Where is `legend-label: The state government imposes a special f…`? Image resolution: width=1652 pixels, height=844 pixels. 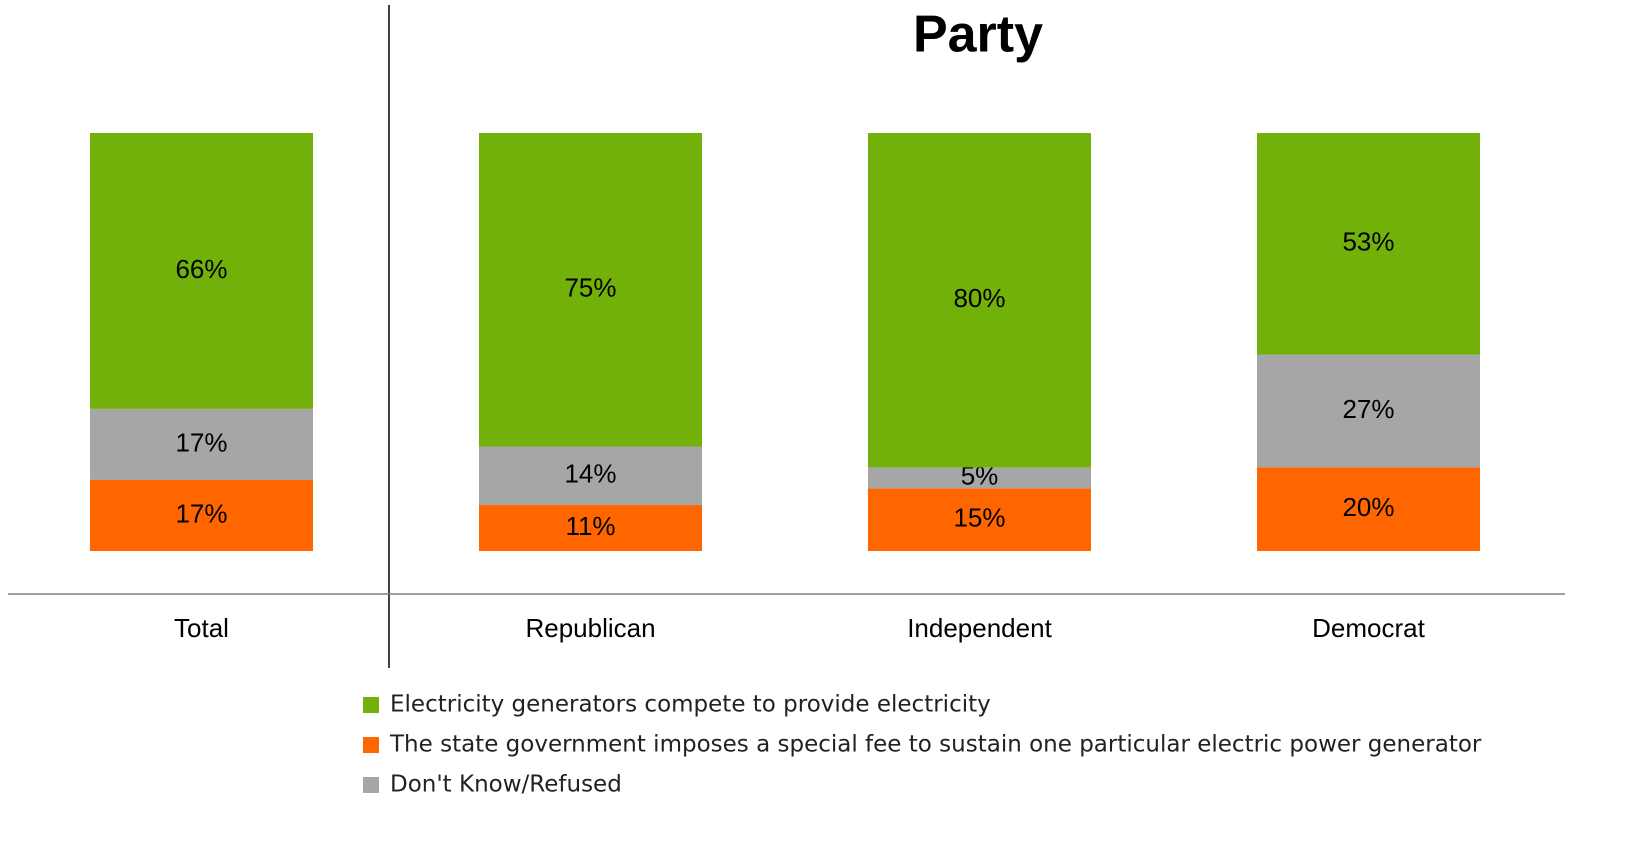
legend-label: The state government imposes a special f… is located at coordinates (935, 745).